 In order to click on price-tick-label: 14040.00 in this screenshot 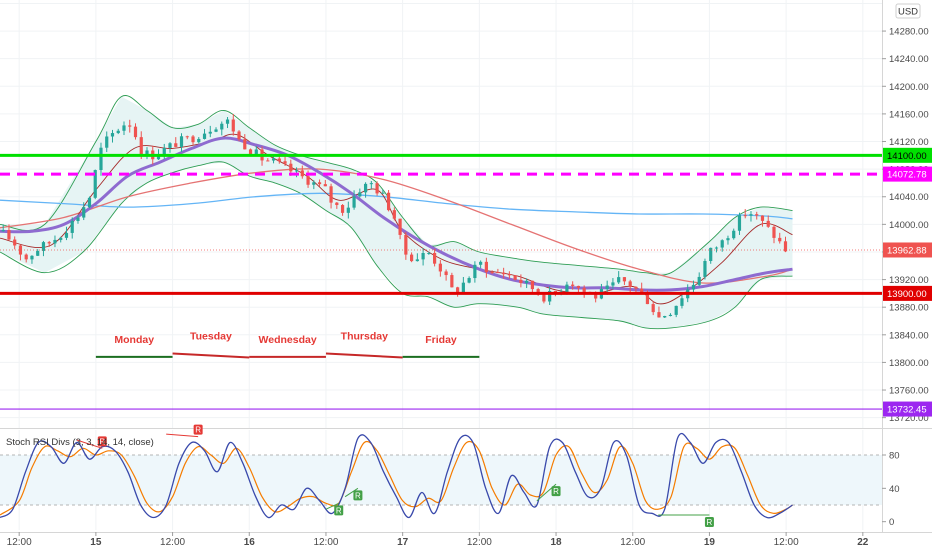, I will do `click(909, 197)`.